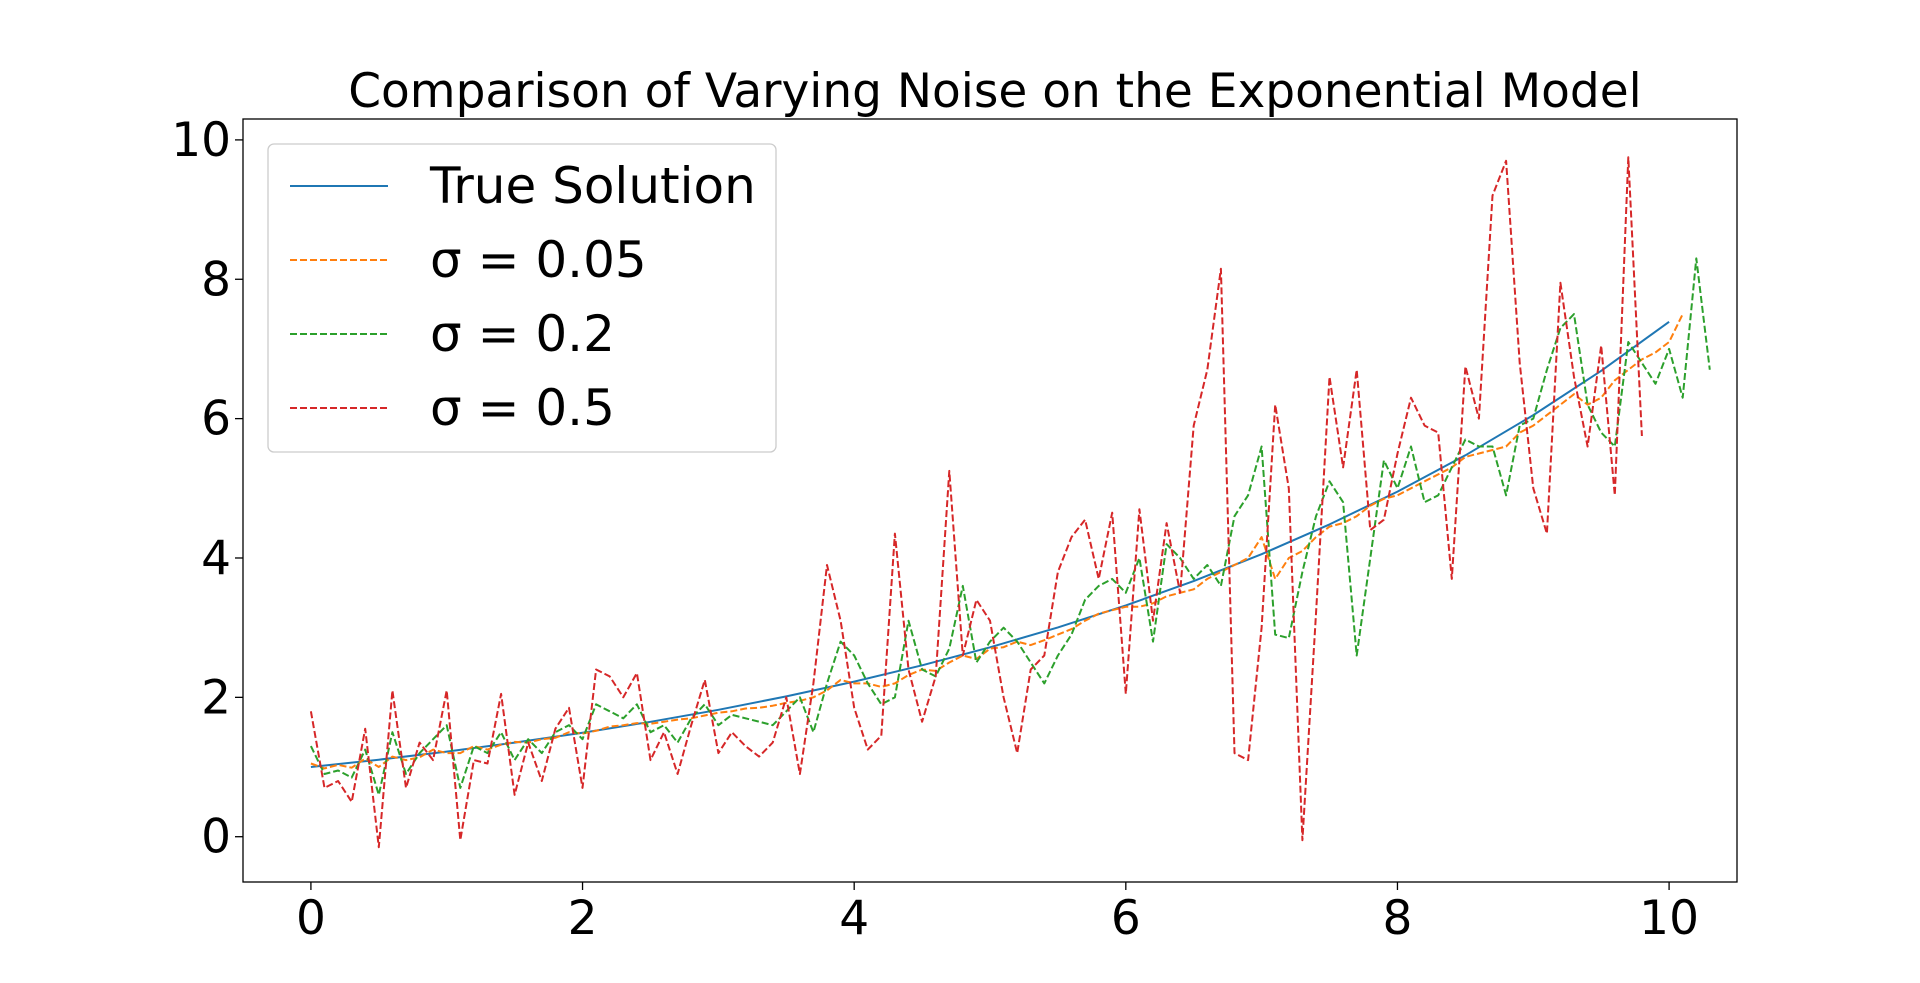 Image resolution: width=1920 pixels, height=983 pixels. What do you see at coordinates (1398, 918) in the screenshot?
I see `x-tick-label: 8` at bounding box center [1398, 918].